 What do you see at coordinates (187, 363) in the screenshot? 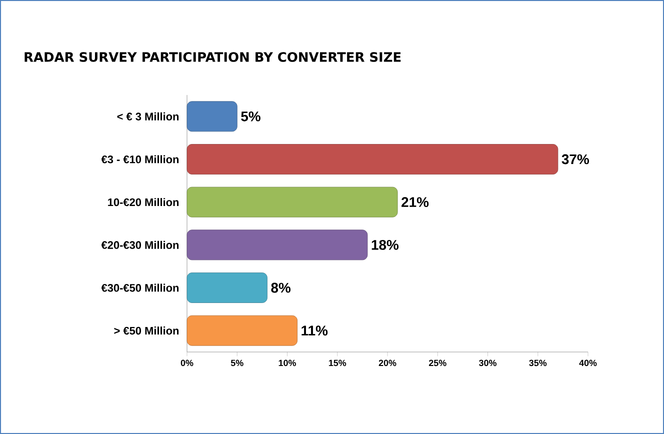
I see `x-tick-label: 0%` at bounding box center [187, 363].